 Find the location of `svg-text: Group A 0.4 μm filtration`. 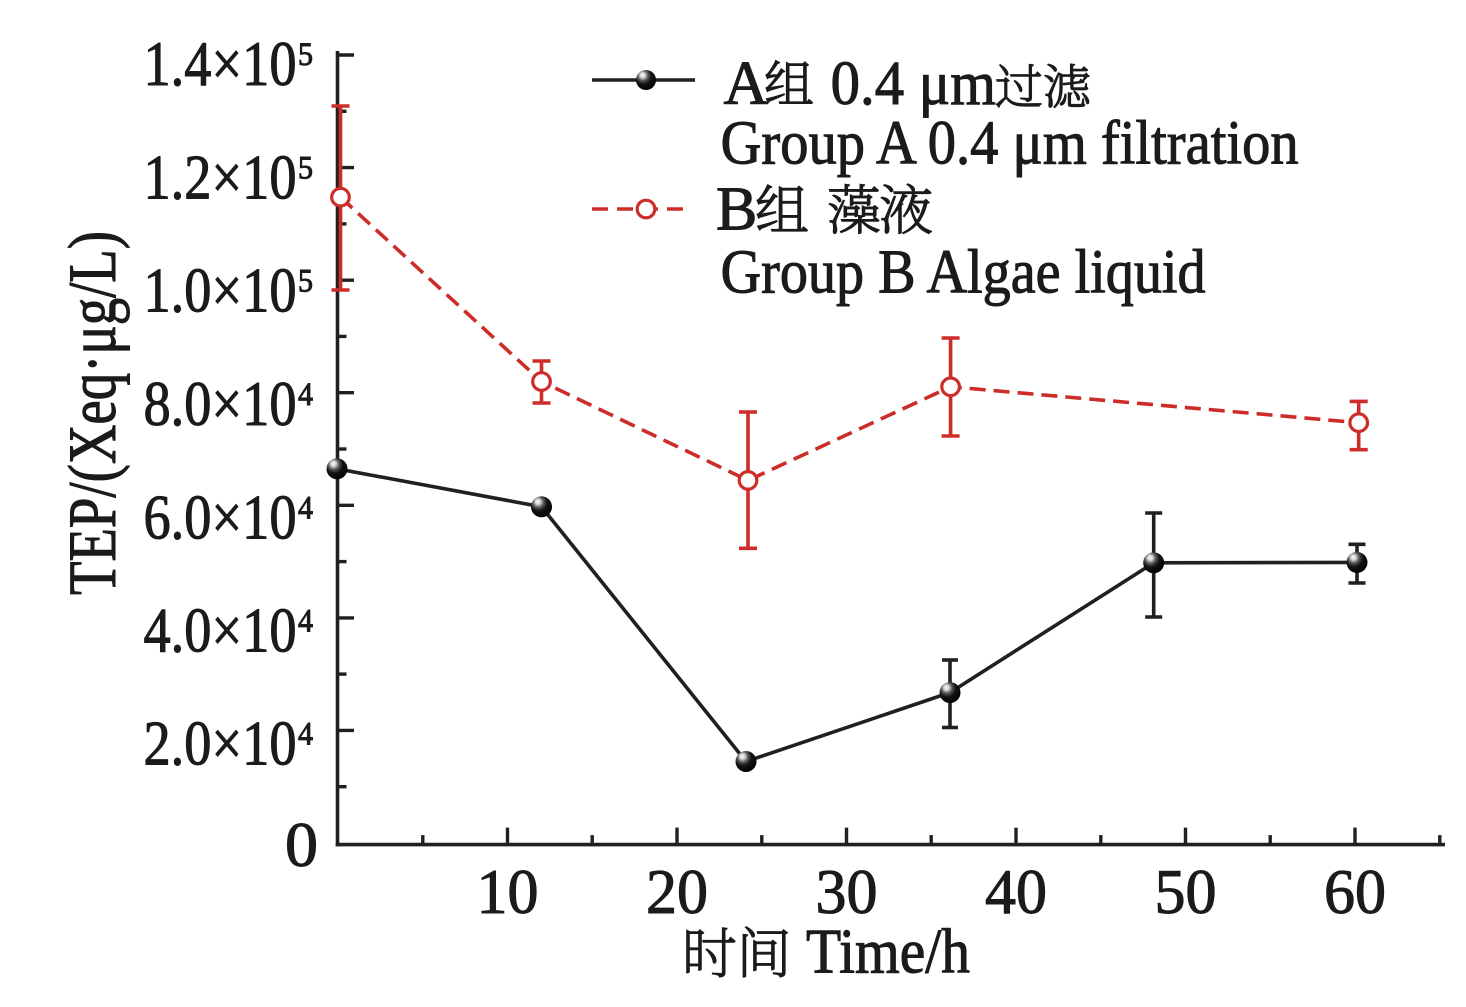

svg-text: Group A 0.4 μm filtration is located at coordinates (1010, 144).